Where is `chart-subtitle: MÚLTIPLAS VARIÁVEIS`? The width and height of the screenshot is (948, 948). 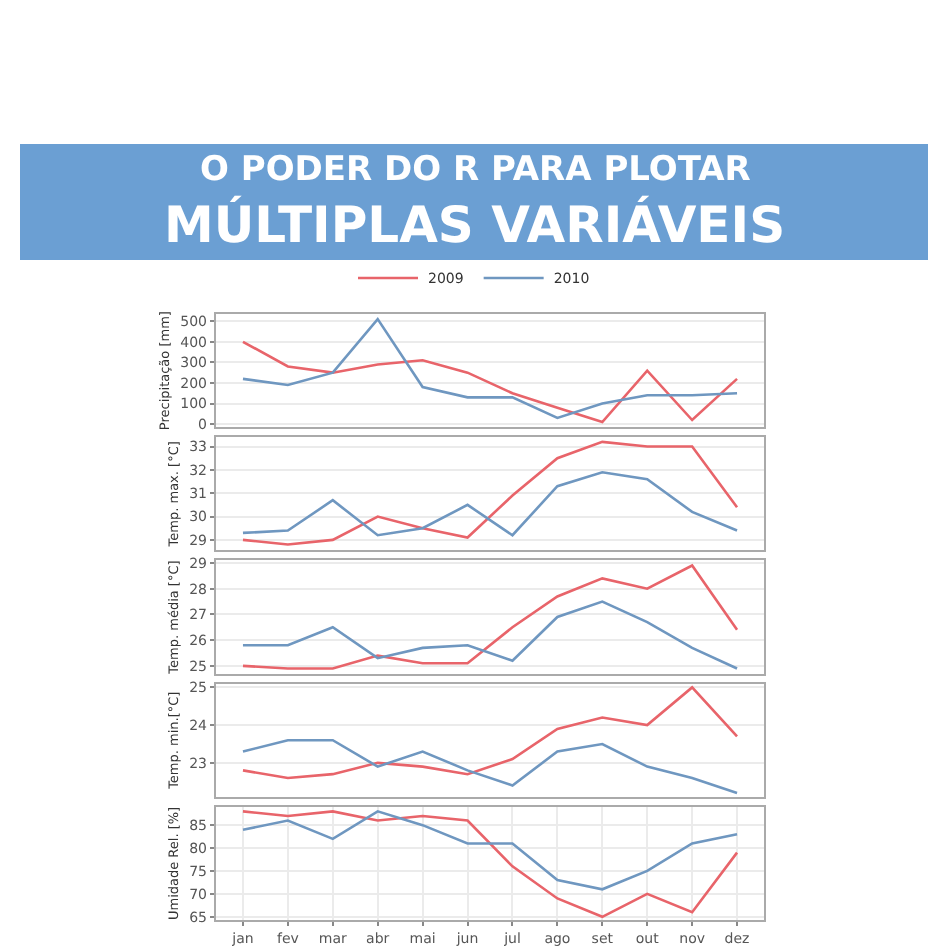 chart-subtitle: MÚLTIPLAS VARIÁVEIS is located at coordinates (475, 224).